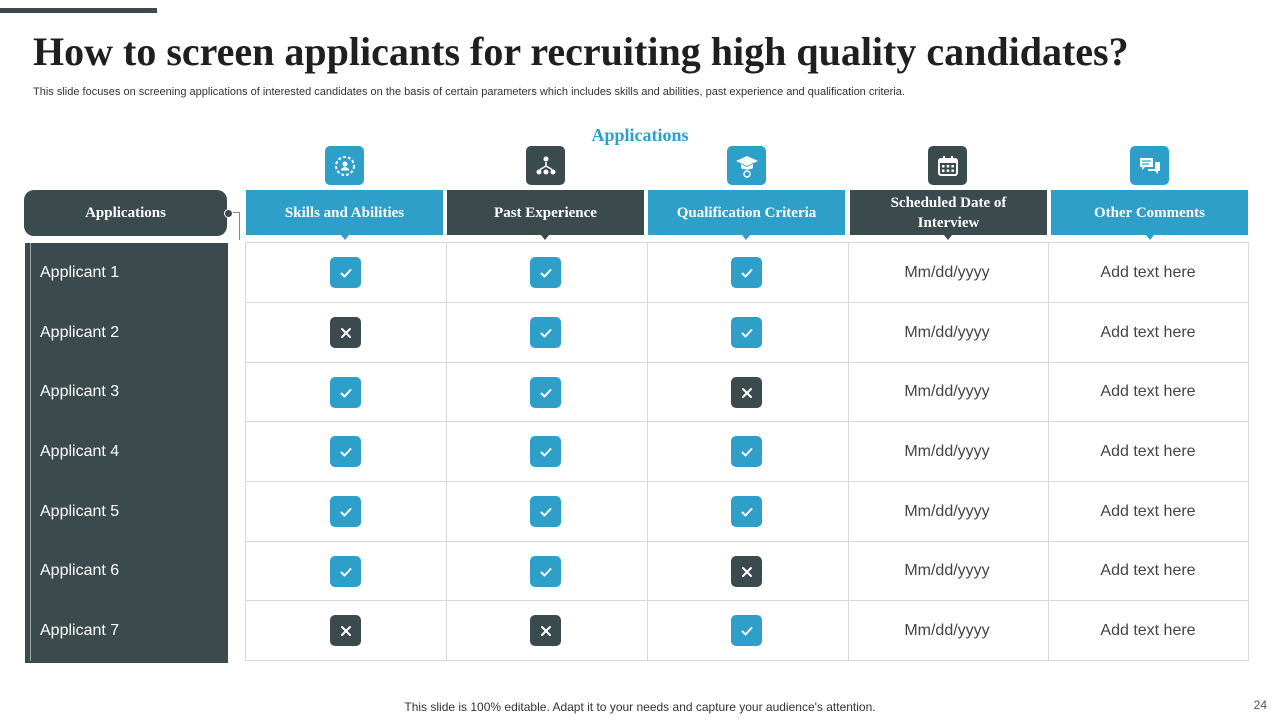 This screenshot has height=720, width=1280. Describe the element at coordinates (640, 135) in the screenshot. I see `section-label: Applications` at that location.